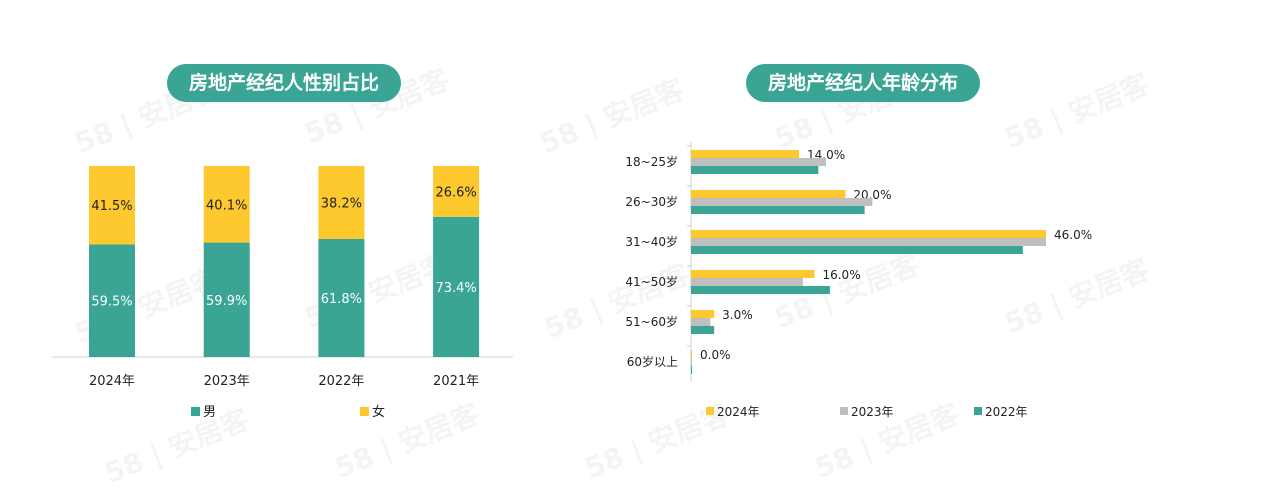  What do you see at coordinates (1073, 235) in the screenshot?
I see `data-label: 46.0%` at bounding box center [1073, 235].